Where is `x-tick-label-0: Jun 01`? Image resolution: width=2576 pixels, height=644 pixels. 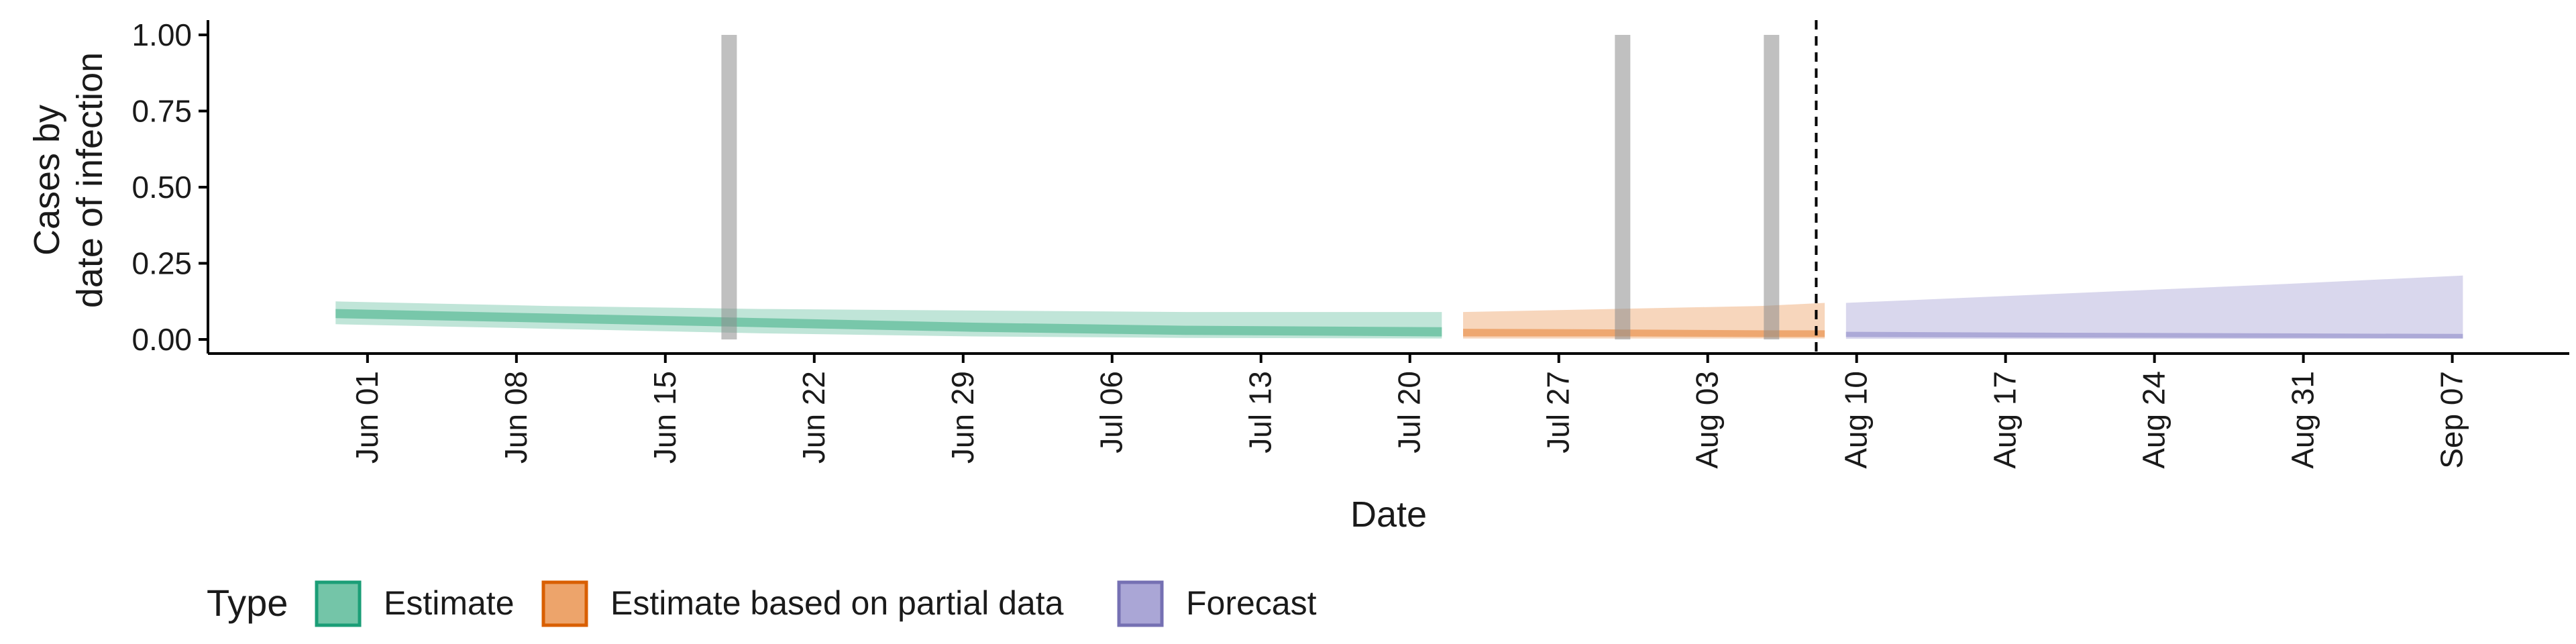 x-tick-label-0: Jun 01 is located at coordinates (367, 417).